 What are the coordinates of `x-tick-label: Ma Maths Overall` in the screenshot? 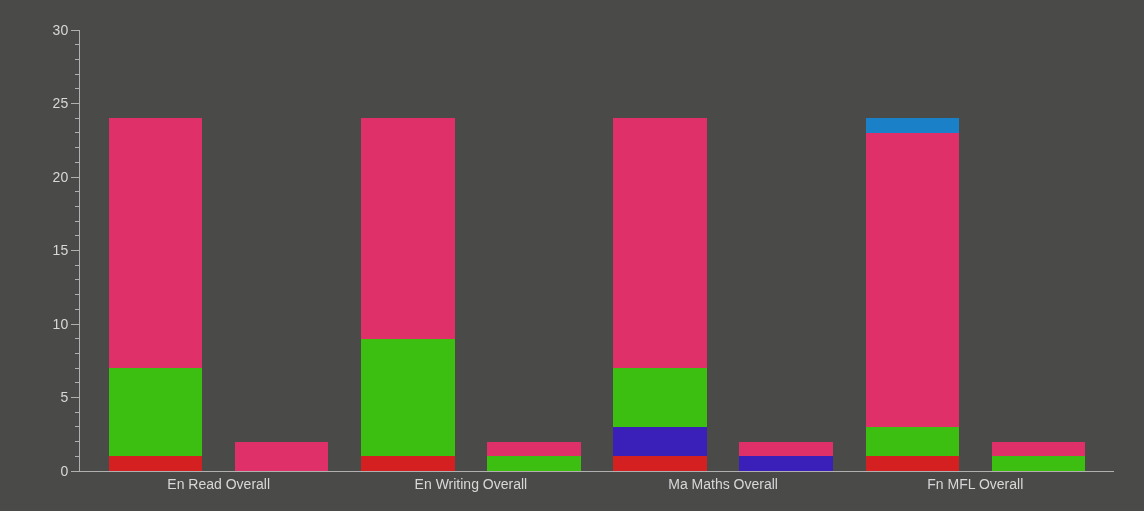 It's located at (723, 483).